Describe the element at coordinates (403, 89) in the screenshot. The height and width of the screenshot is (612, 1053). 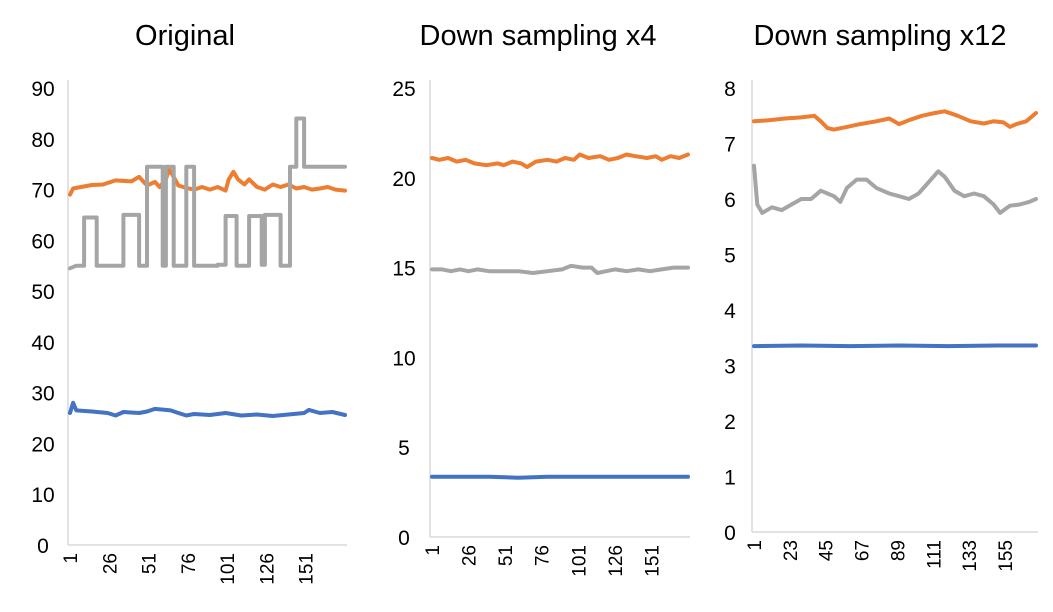
I see `y-tick-label: 25` at that location.